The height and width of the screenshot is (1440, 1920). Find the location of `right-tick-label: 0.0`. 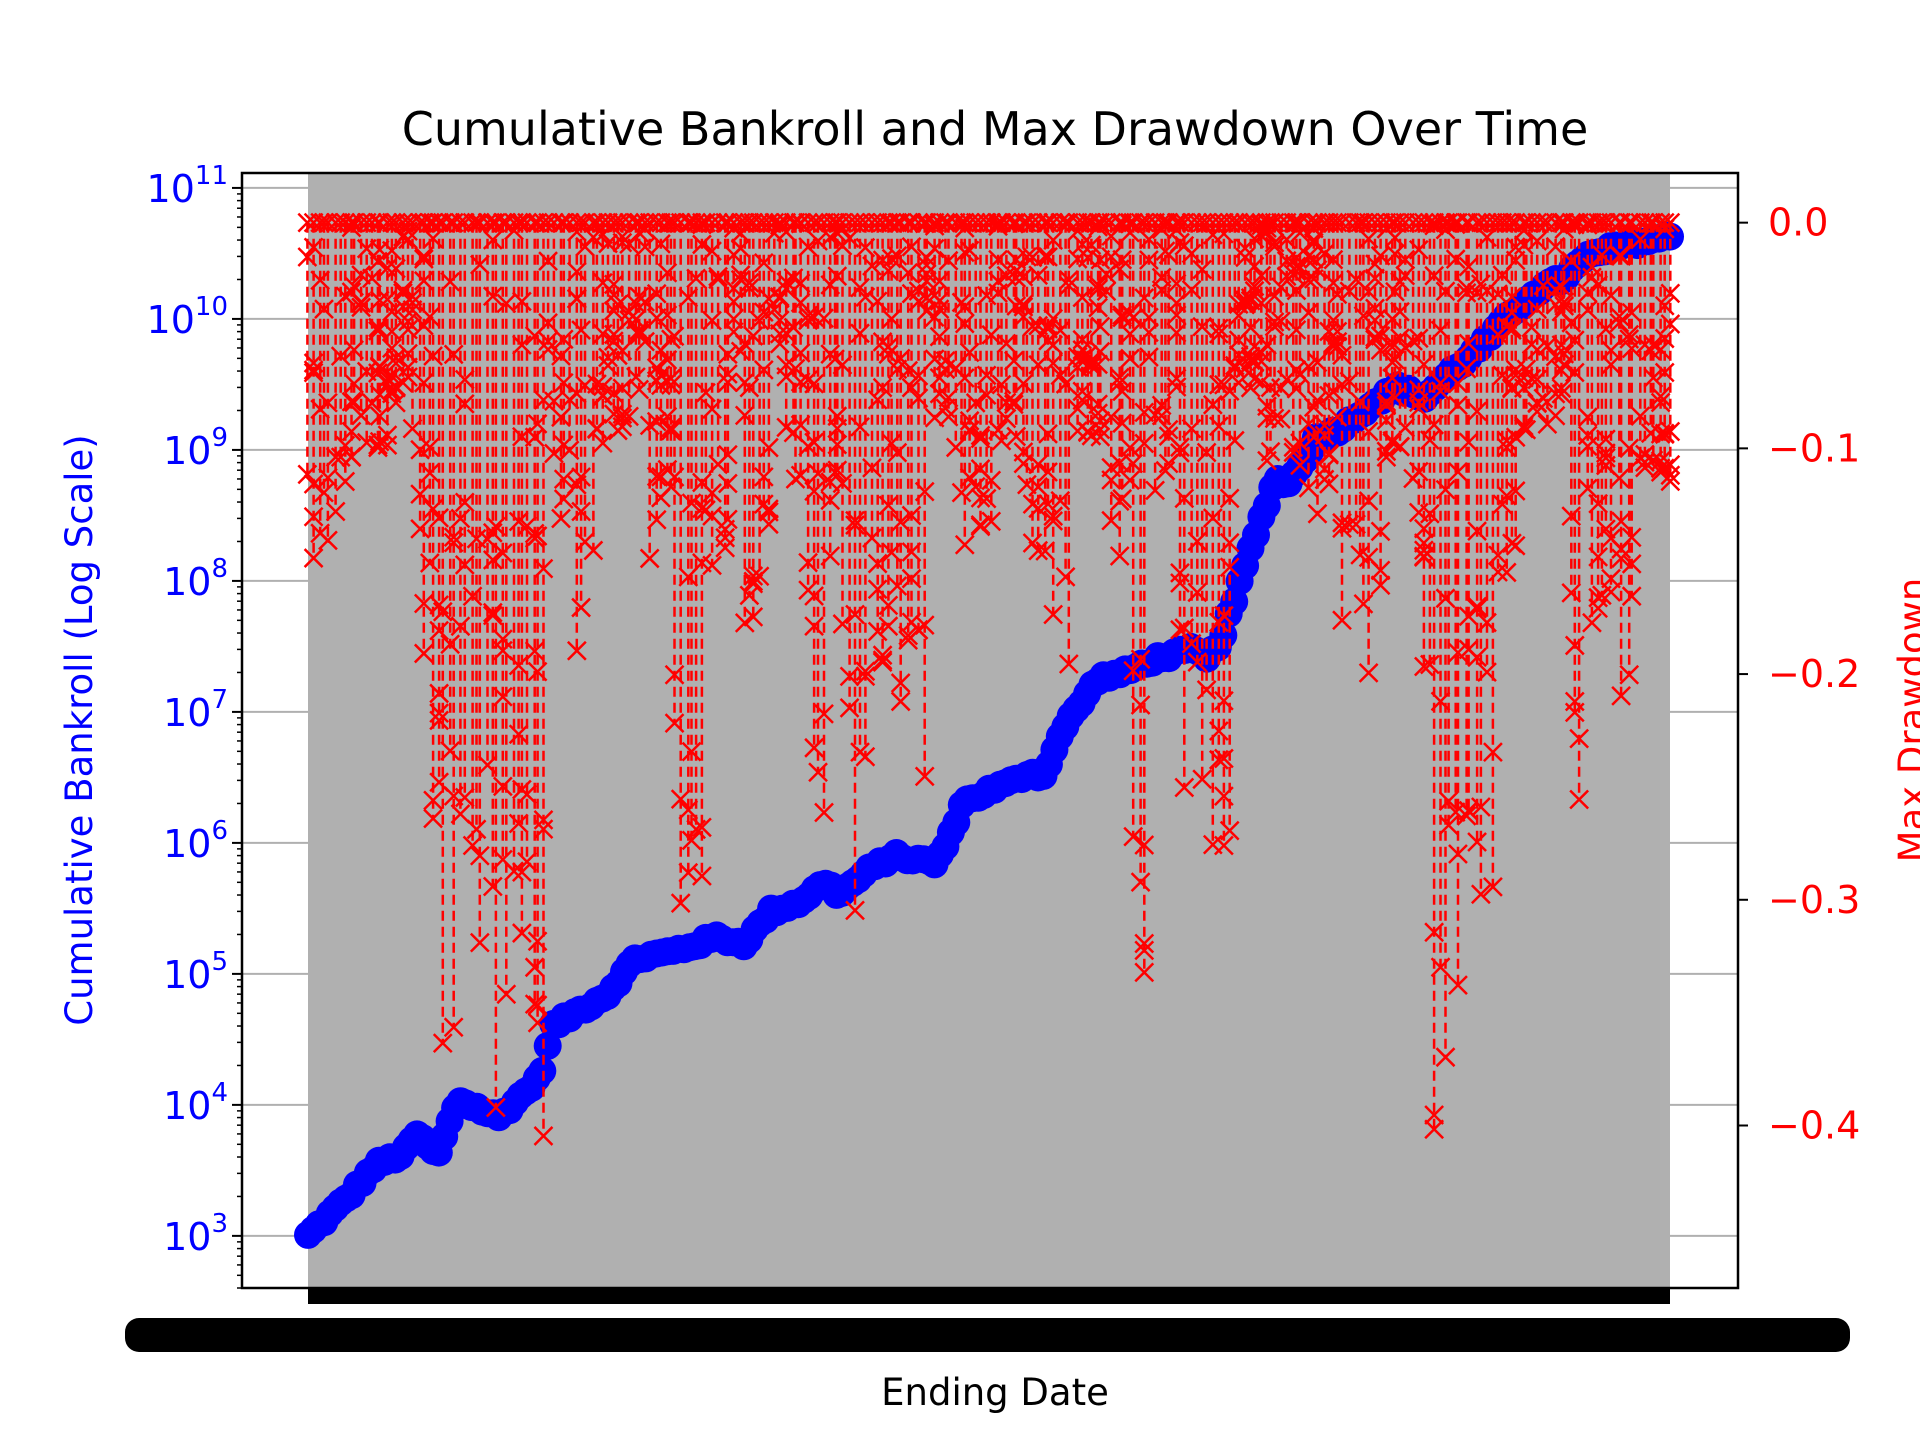

right-tick-label: 0.0 is located at coordinates (1798, 223).